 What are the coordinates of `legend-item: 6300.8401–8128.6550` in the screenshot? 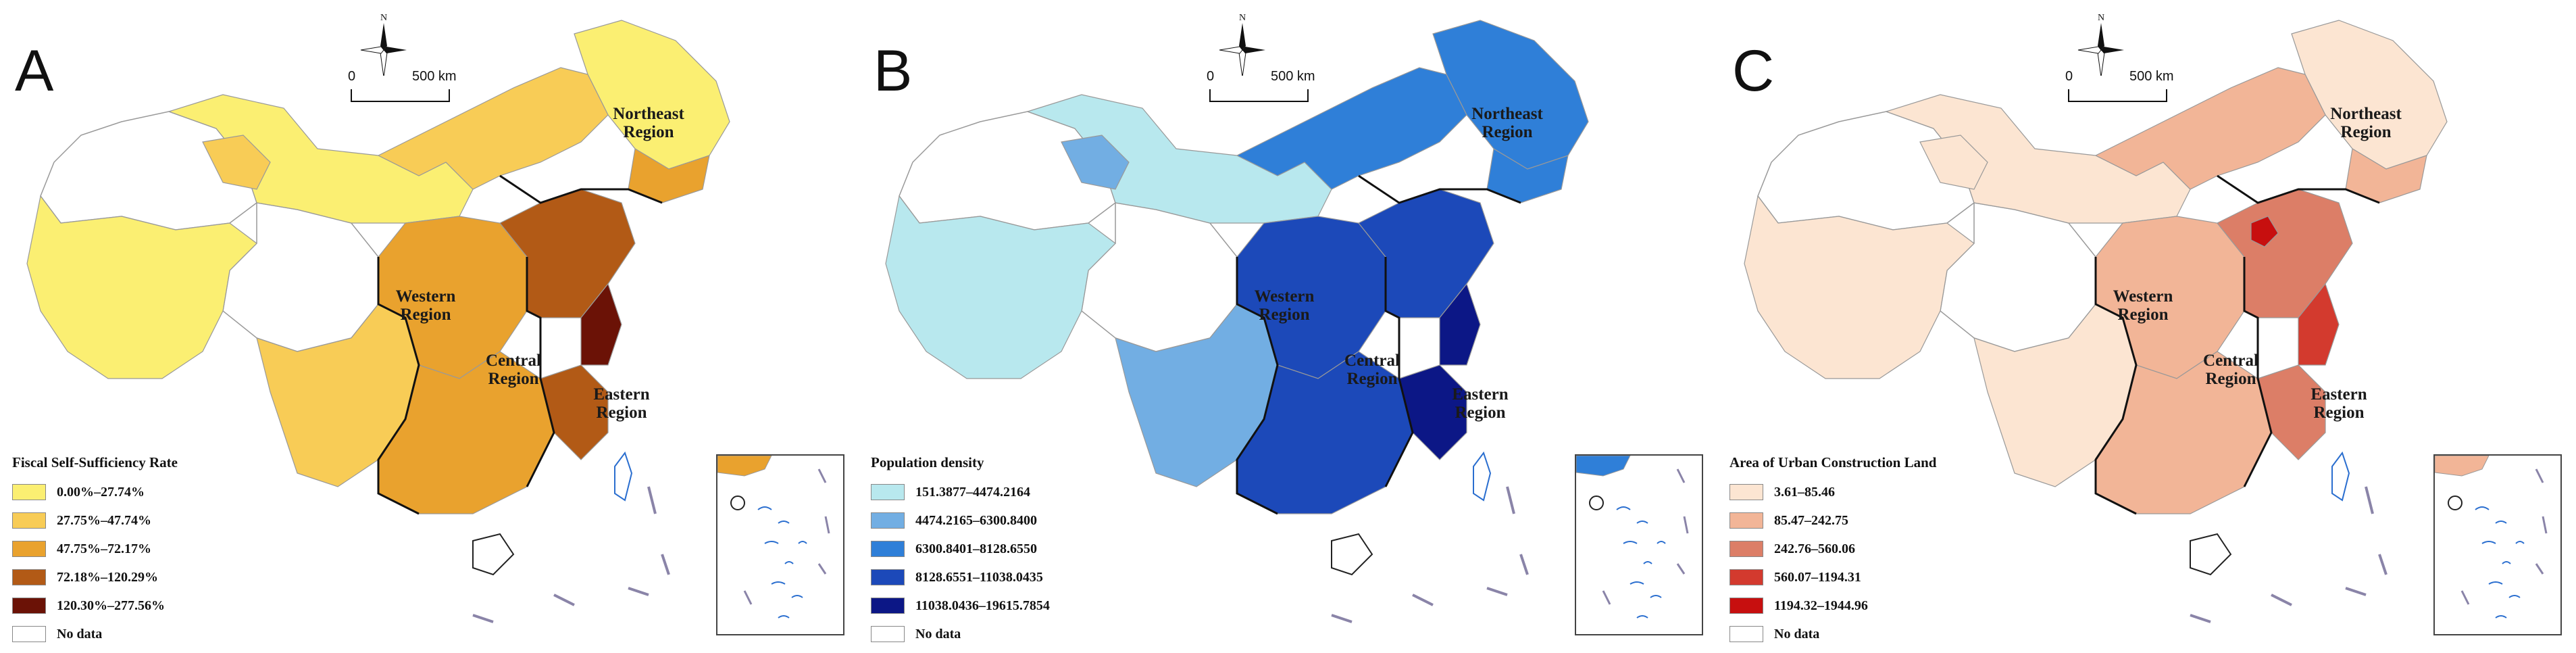 It's located at (992, 549).